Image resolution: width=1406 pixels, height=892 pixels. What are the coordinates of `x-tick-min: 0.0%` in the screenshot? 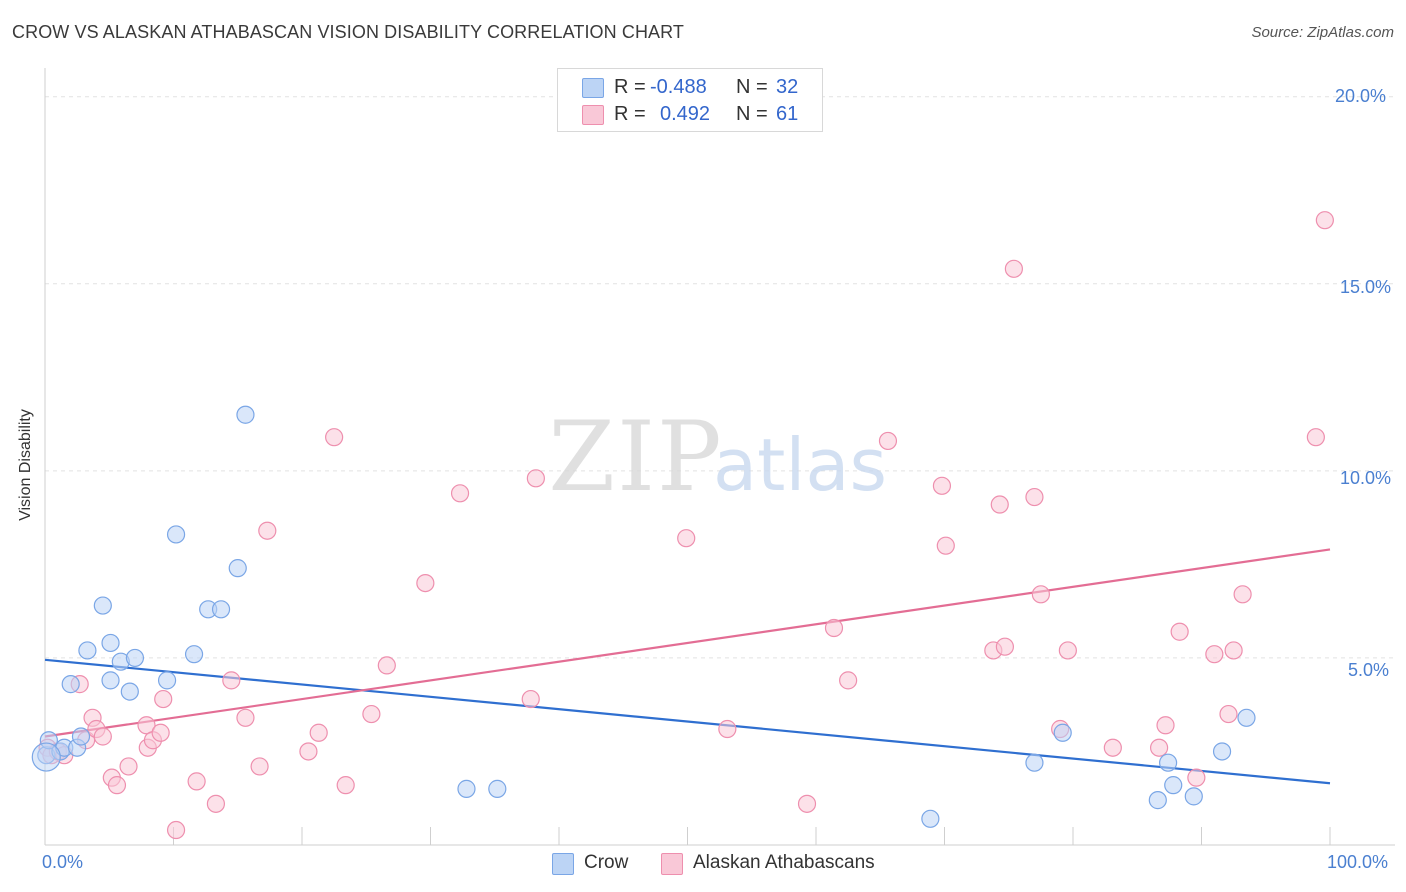 It's located at (63, 862).